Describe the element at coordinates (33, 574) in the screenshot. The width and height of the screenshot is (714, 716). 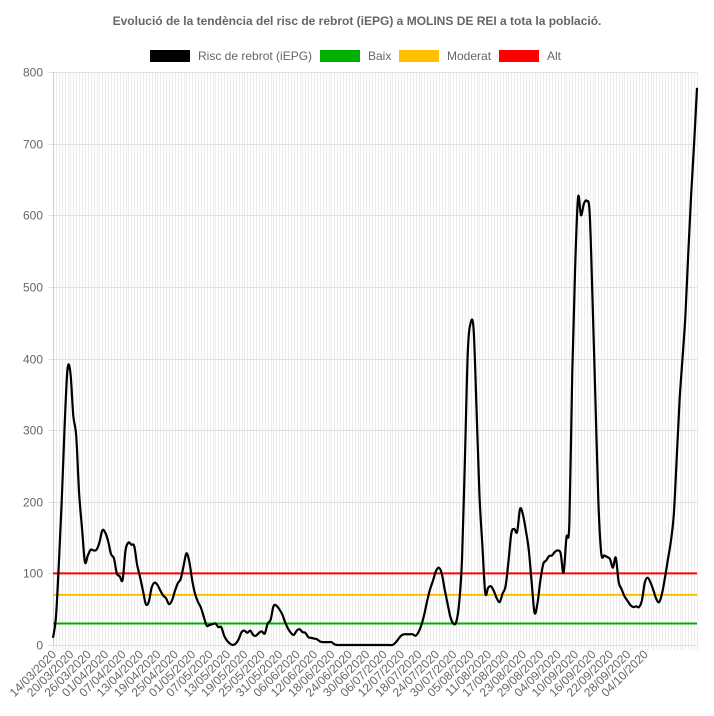
I see `y-tick-label: 100` at that location.